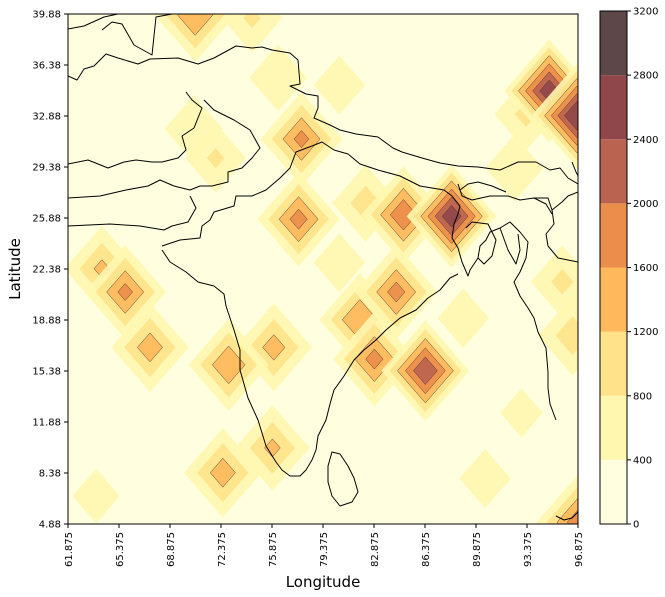 The height and width of the screenshot is (597, 665). What do you see at coordinates (50, 474) in the screenshot?
I see `y-tick-label: 8.38` at bounding box center [50, 474].